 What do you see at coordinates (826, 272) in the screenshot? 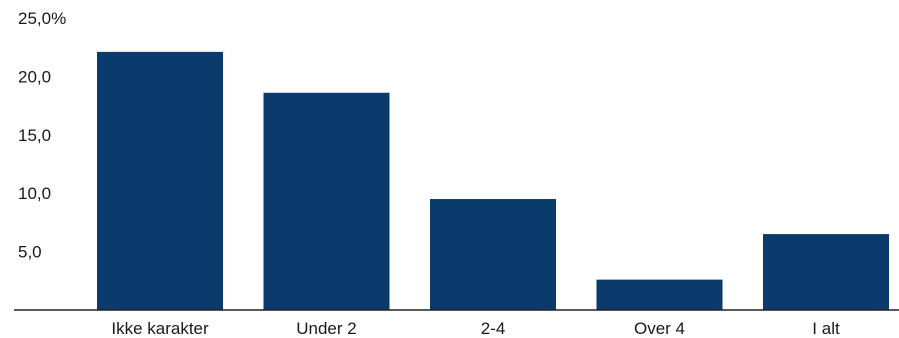
I see `bar-i-alt` at bounding box center [826, 272].